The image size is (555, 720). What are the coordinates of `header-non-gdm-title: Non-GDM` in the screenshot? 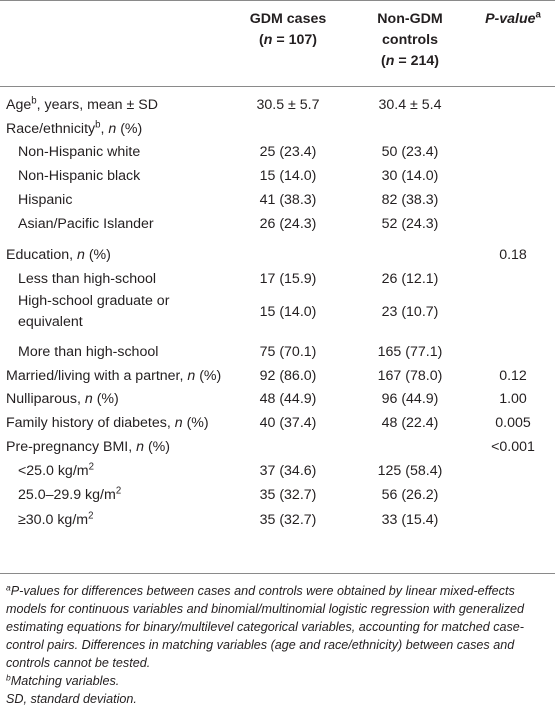 It's located at (410, 19).